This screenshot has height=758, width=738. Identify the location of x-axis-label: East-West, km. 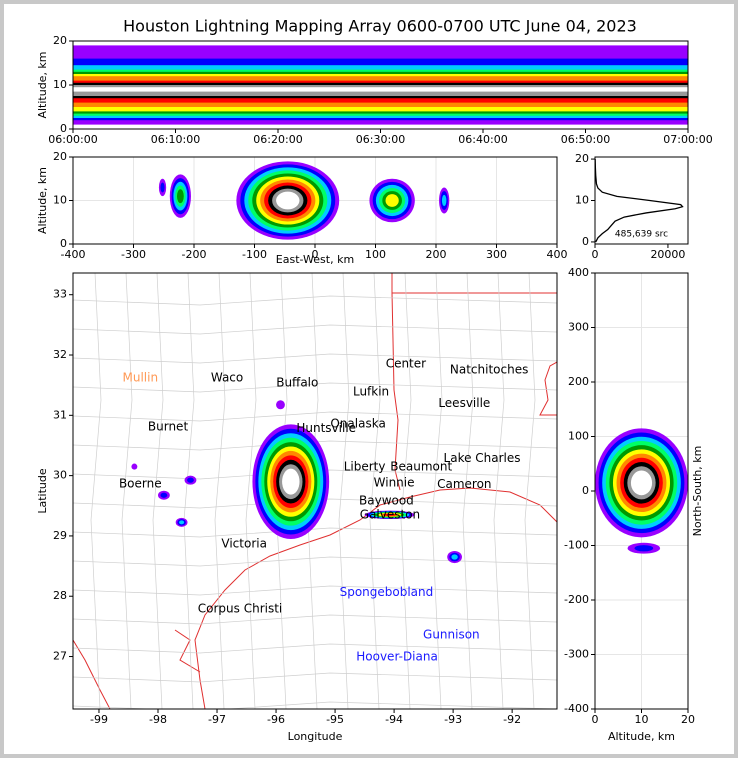
(315, 259).